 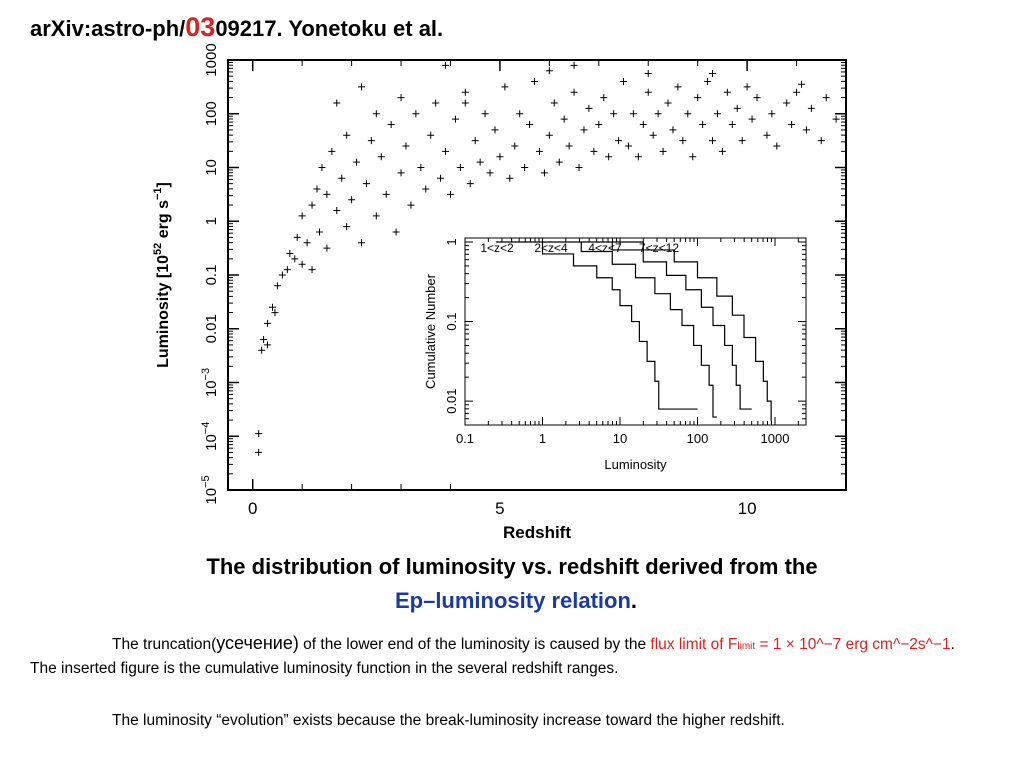 I want to click on y-axis-label: Luminosity [1052 erg s−1], so click(x=162, y=275).